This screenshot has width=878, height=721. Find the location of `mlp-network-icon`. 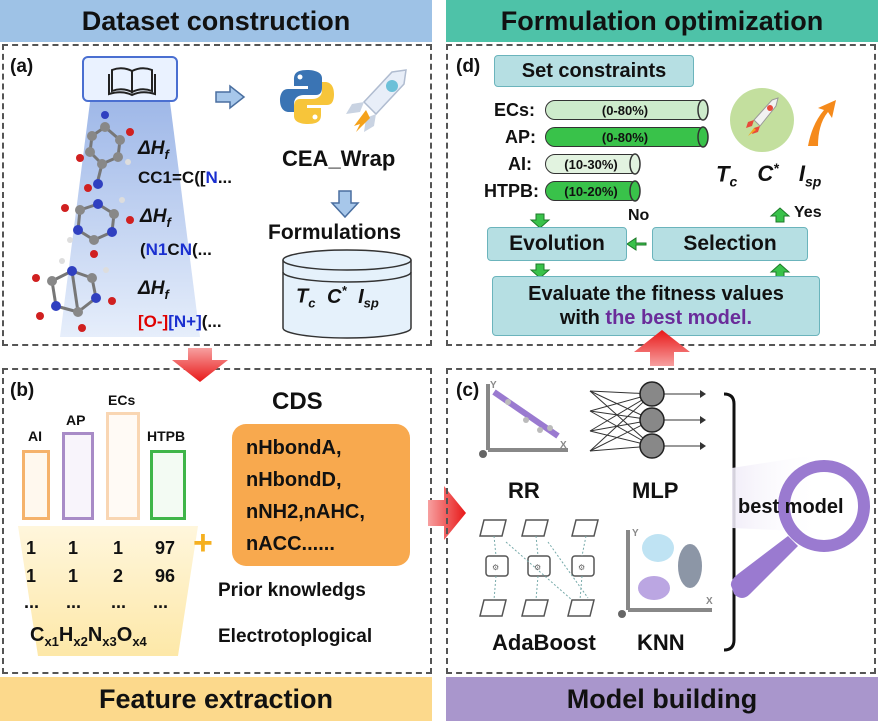

mlp-network-icon is located at coordinates (647, 420).